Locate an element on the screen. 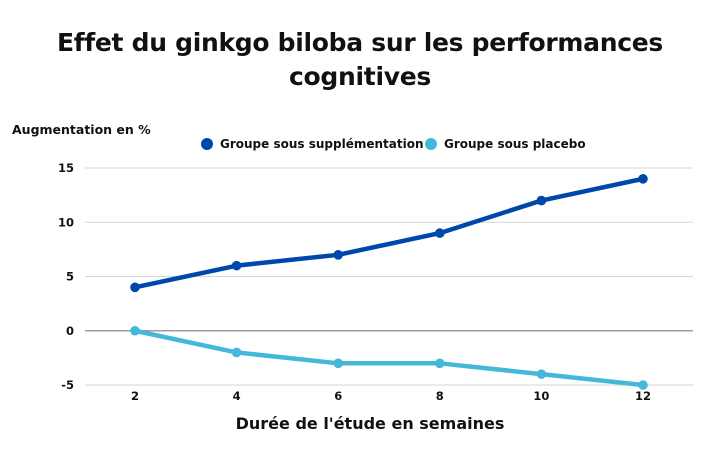 This screenshot has width=720, height=450. y-tick-label: -5 is located at coordinates (67, 385).